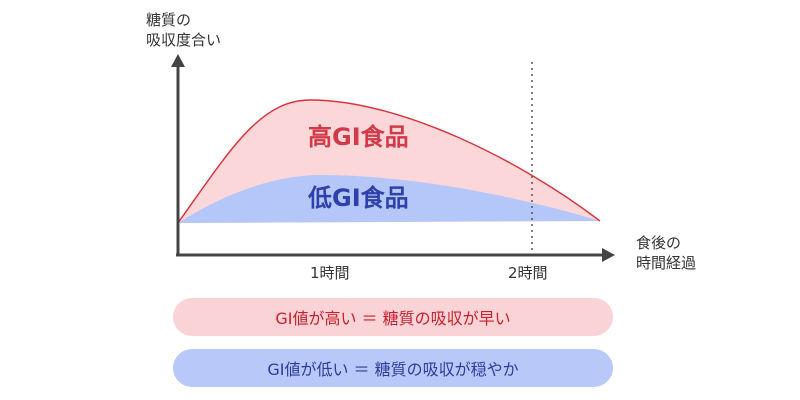  Describe the element at coordinates (169, 20) in the screenshot. I see `y-axis-label-line1: 糖質の` at that location.